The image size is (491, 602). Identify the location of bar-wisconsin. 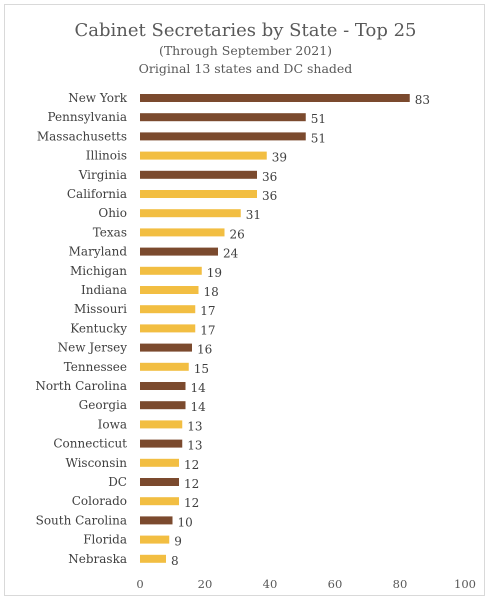
(159, 462).